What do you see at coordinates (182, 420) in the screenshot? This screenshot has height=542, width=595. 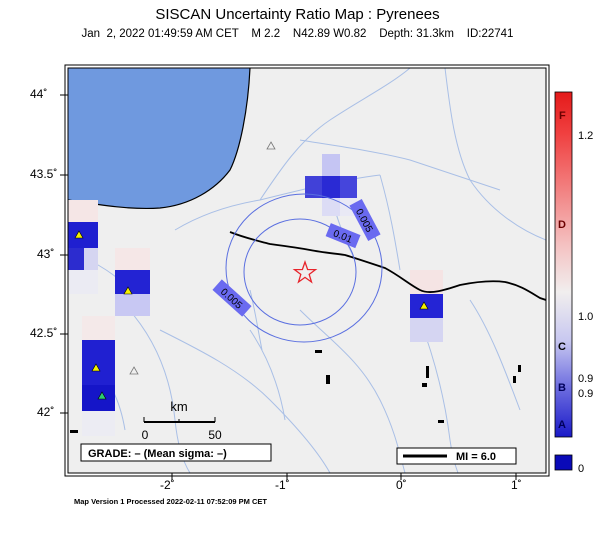 I see `scale-bar: km 0 50` at bounding box center [182, 420].